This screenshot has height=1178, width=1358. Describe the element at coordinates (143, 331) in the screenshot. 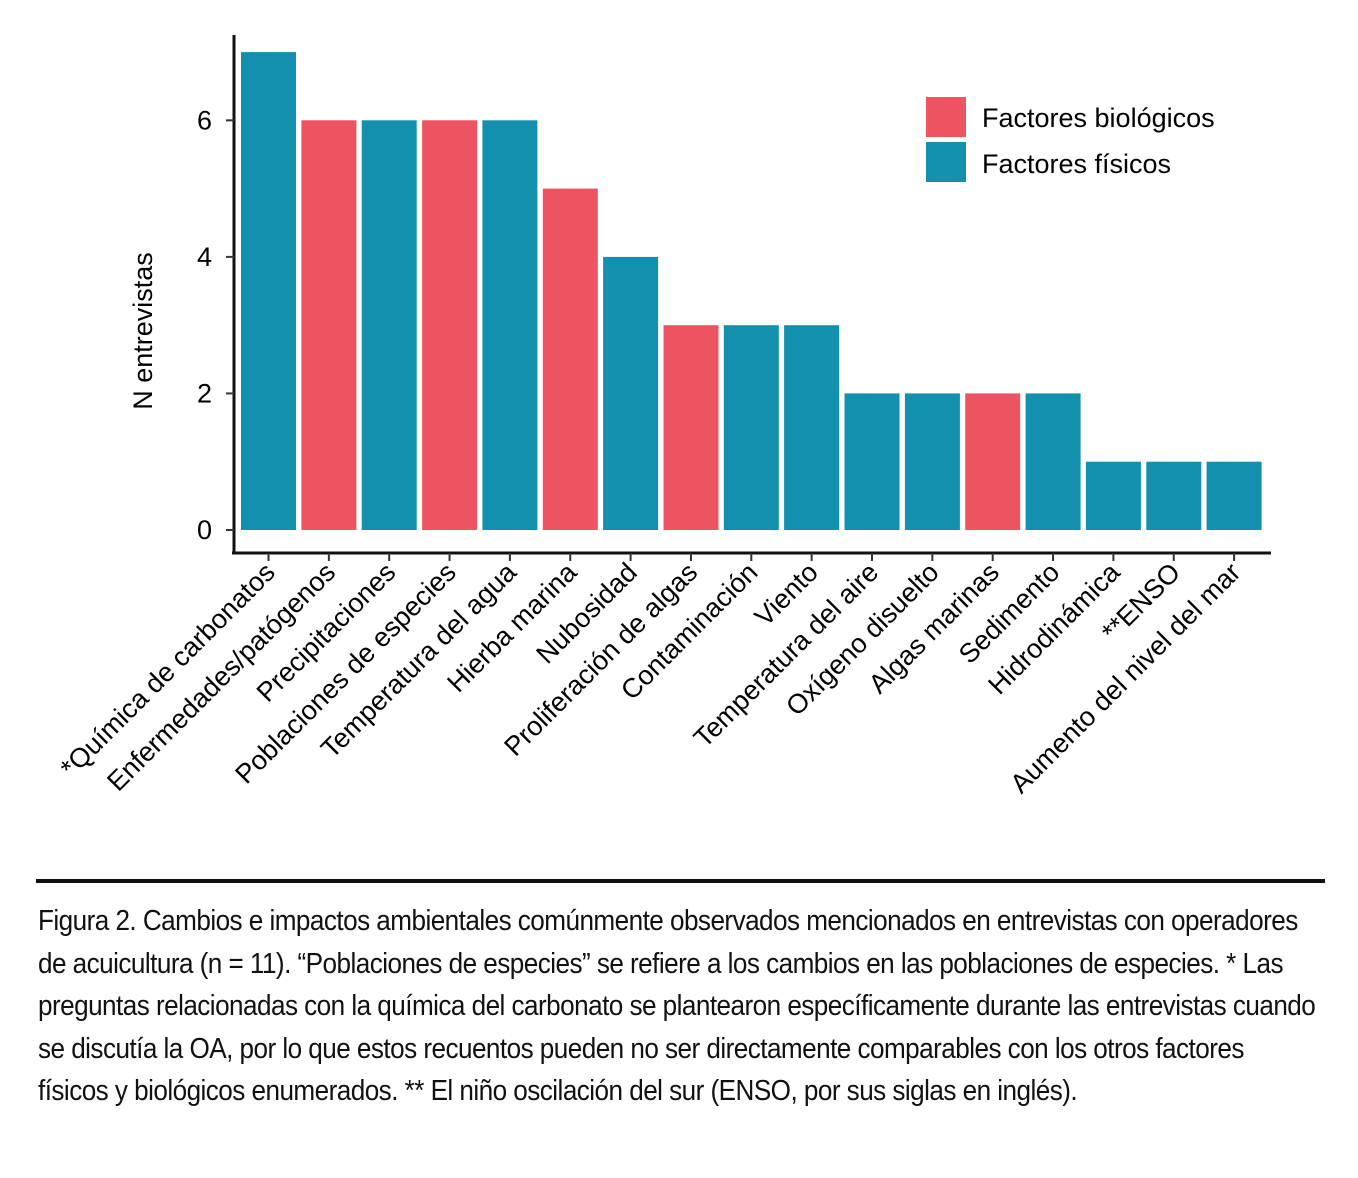

I see `y-axis-label: N entrevistas` at that location.